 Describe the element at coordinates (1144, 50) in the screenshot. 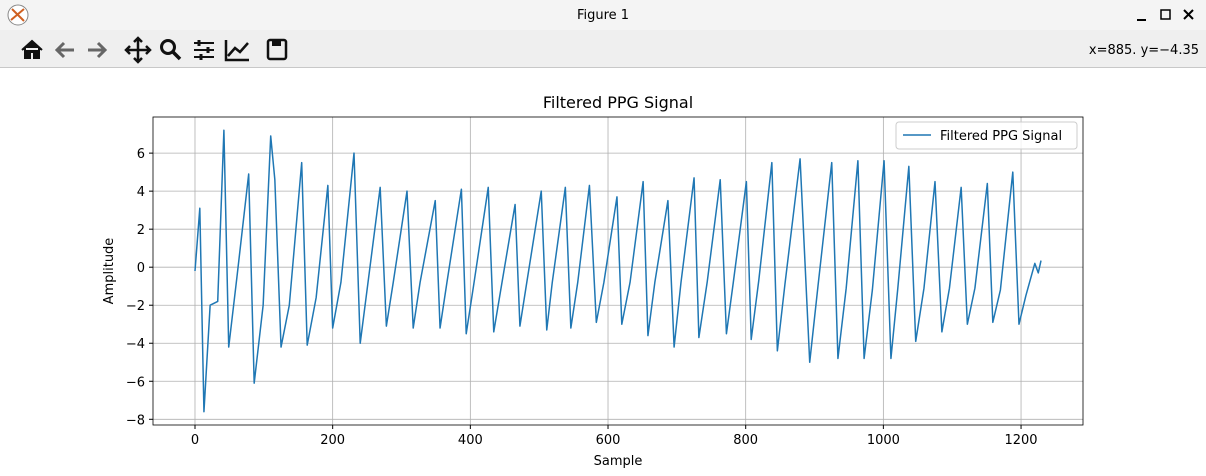

I see `cursor-status: x=885. y=−4.35` at that location.